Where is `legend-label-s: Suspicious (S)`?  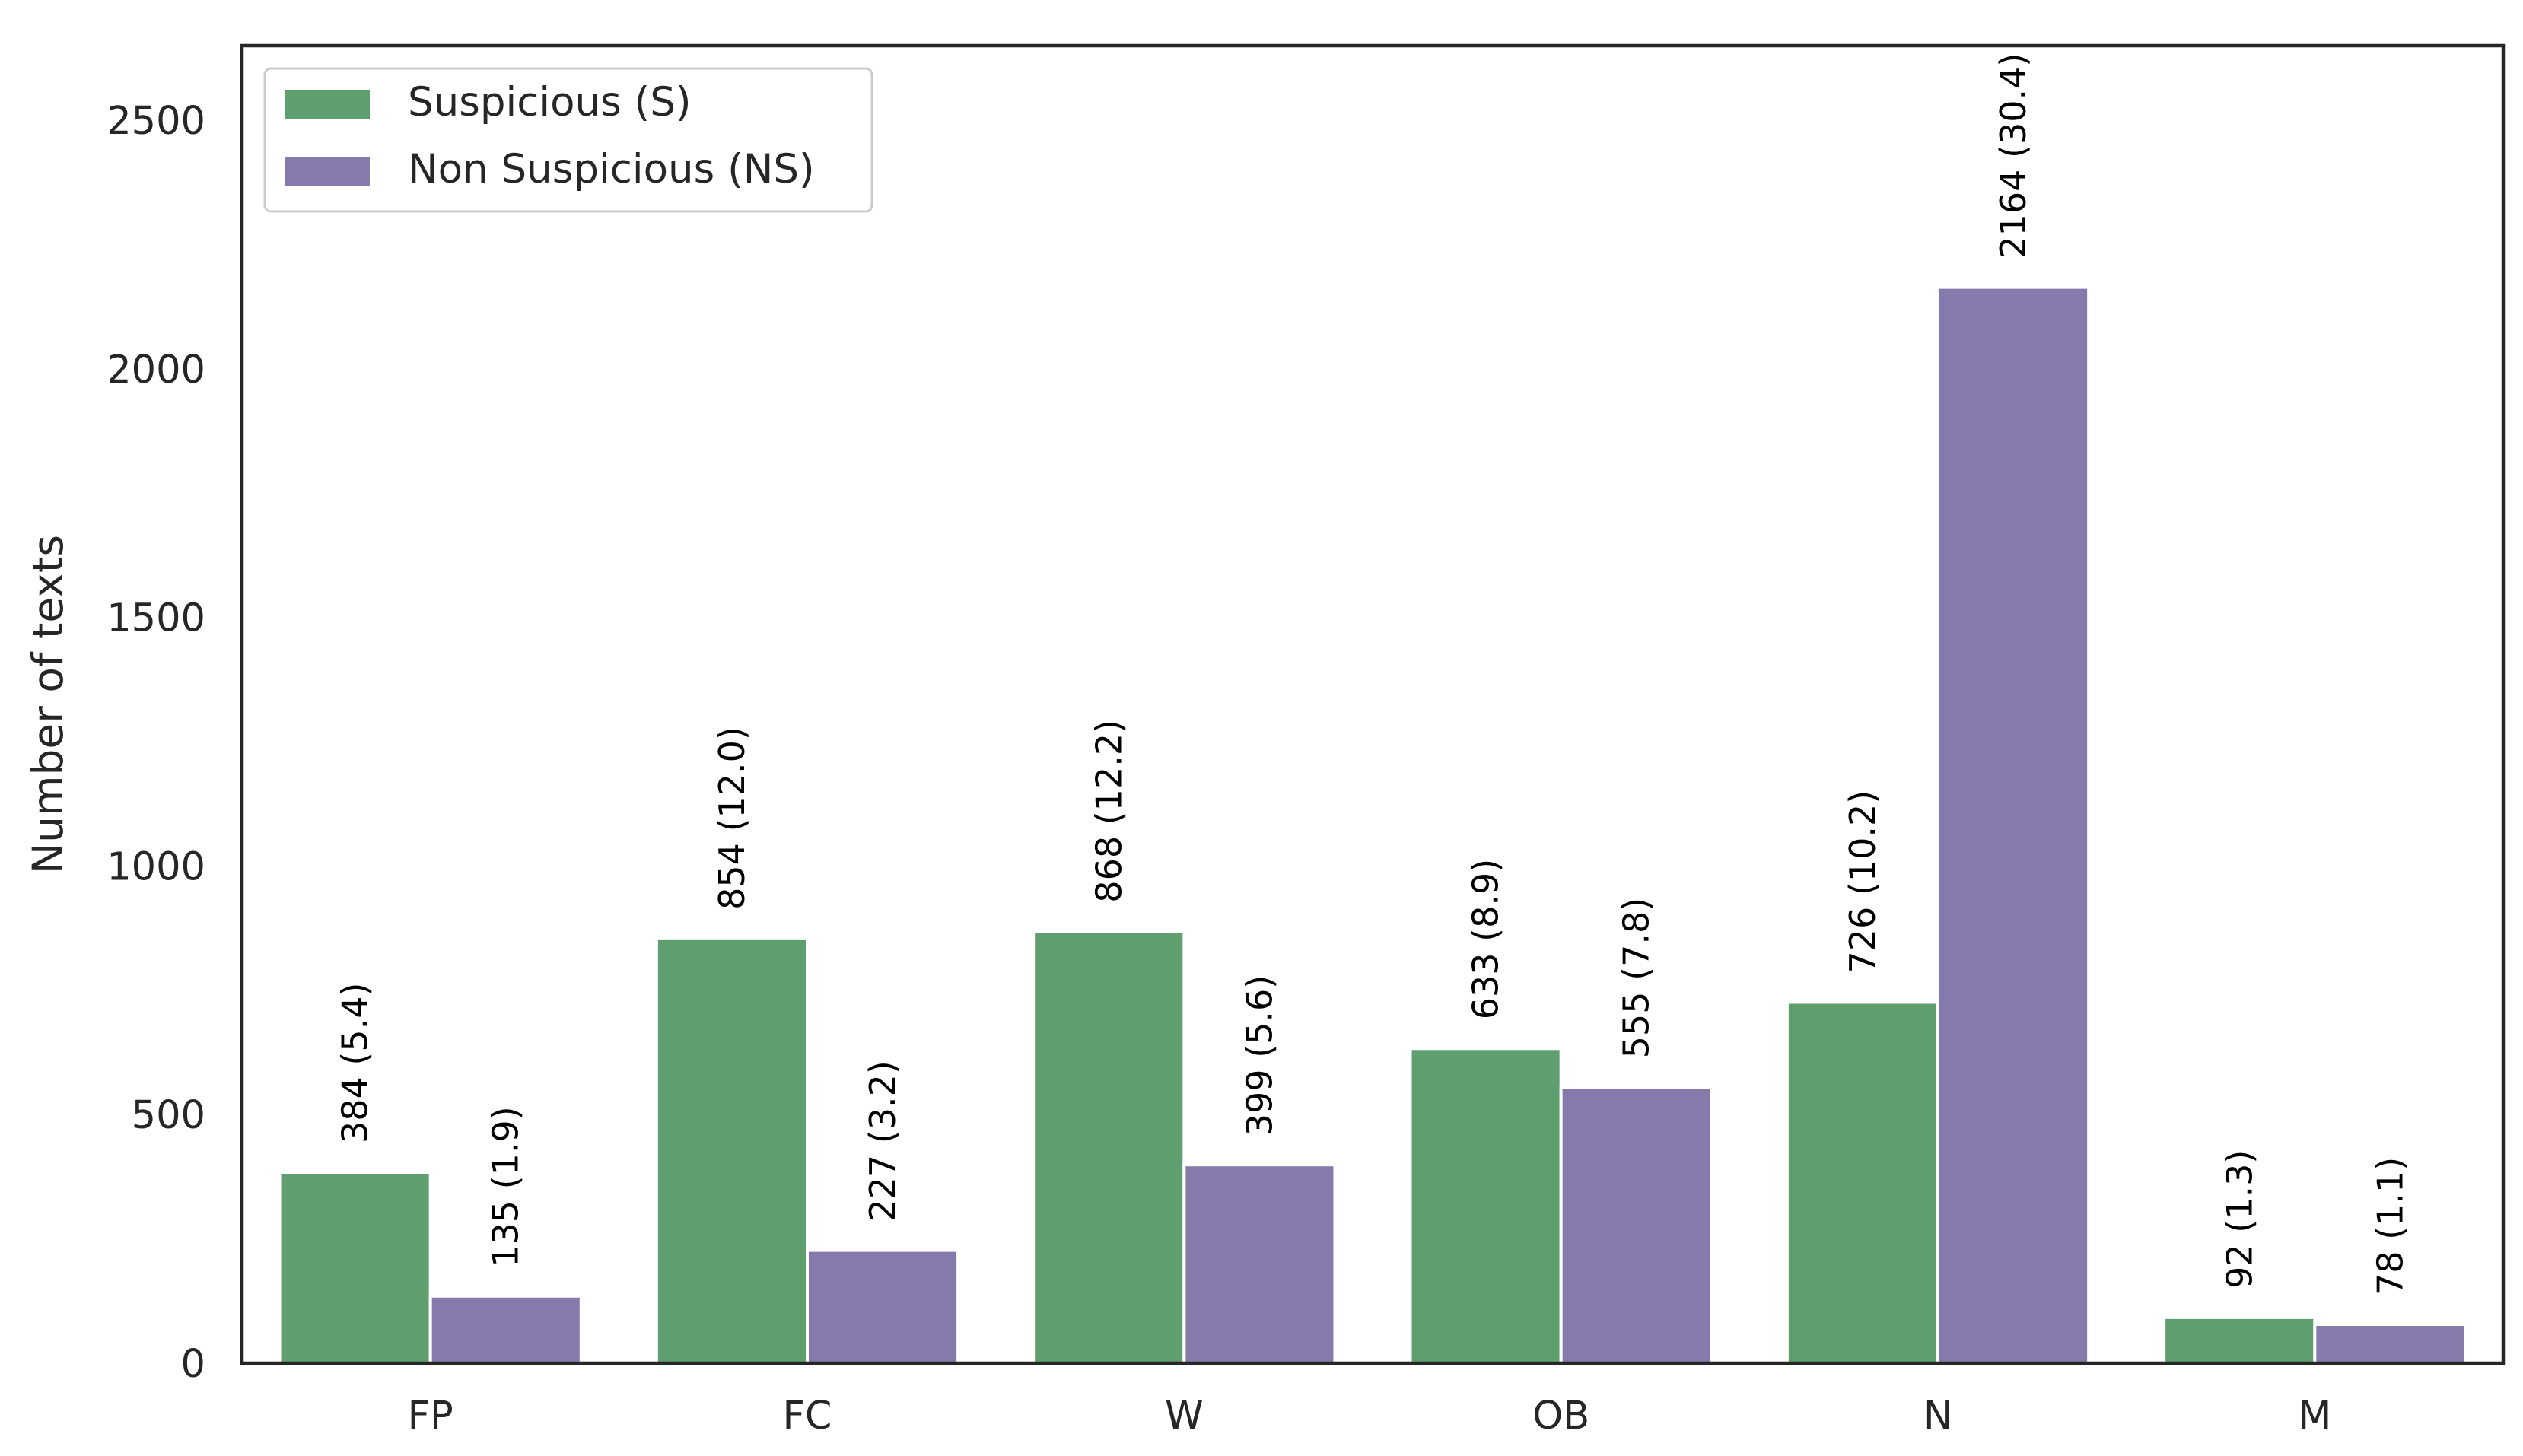
legend-label-s: Suspicious (S) is located at coordinates (550, 102).